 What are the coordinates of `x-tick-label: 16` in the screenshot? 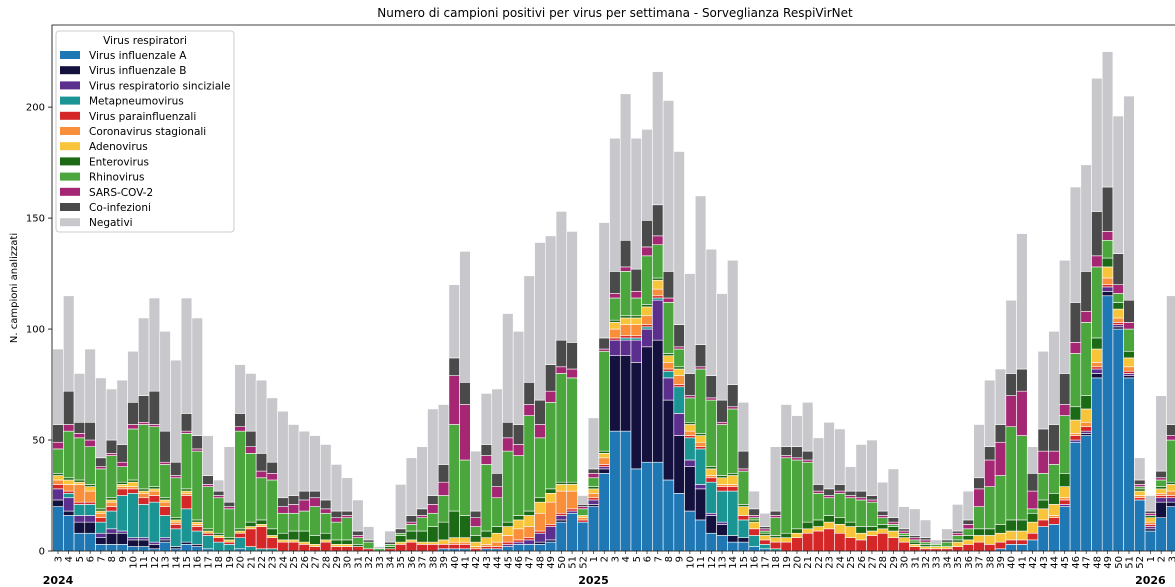 It's located at (755, 562).